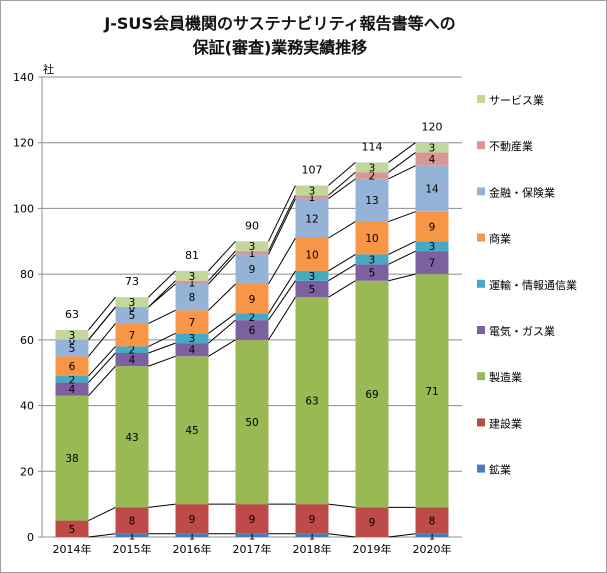 The height and width of the screenshot is (573, 607). Describe the element at coordinates (505, 423) in the screenshot. I see `legend-label: 建設業` at that location.